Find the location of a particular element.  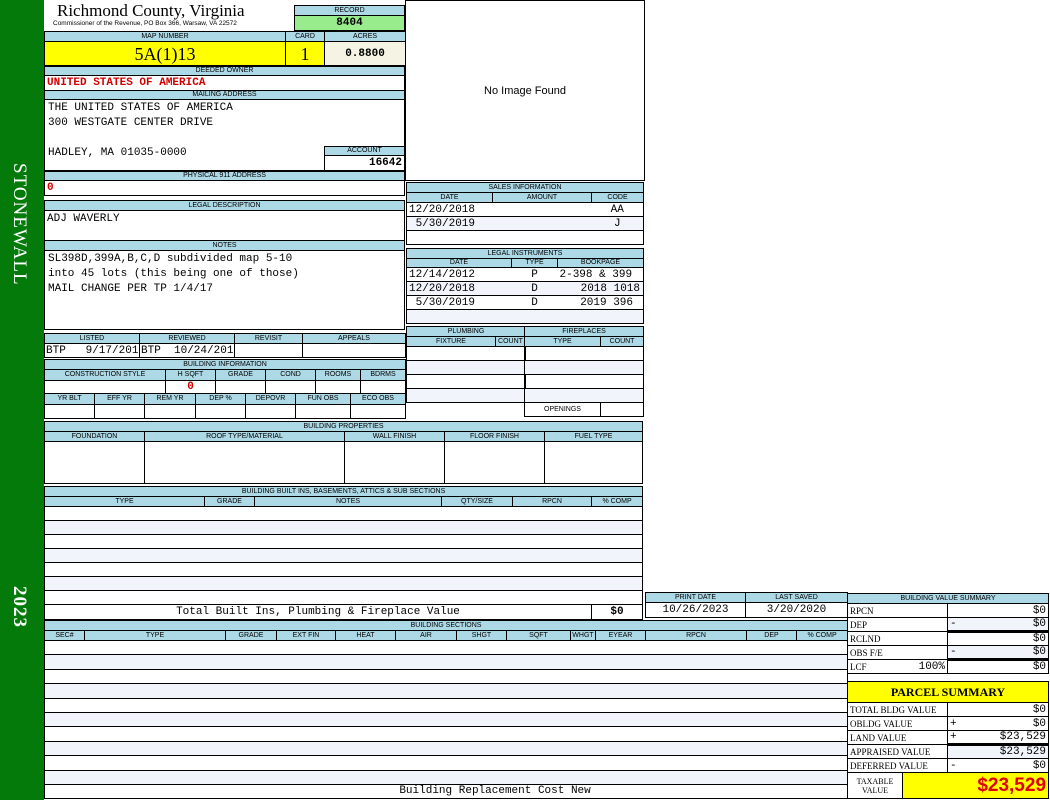

fireplaces-table: FIREPLACES TYPE COUNT OPENINGS is located at coordinates (584, 371).